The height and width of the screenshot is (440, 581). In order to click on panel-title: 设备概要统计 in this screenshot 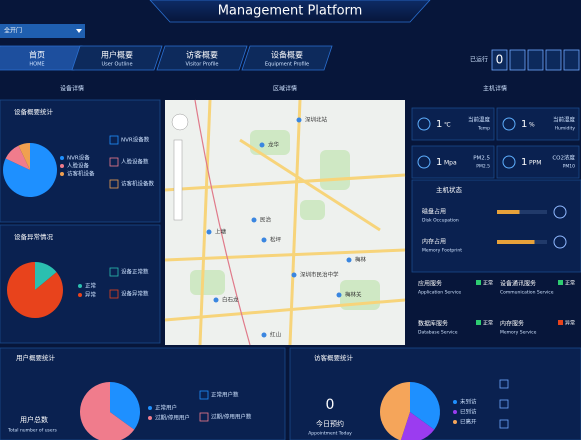, I will do `click(34, 111)`.